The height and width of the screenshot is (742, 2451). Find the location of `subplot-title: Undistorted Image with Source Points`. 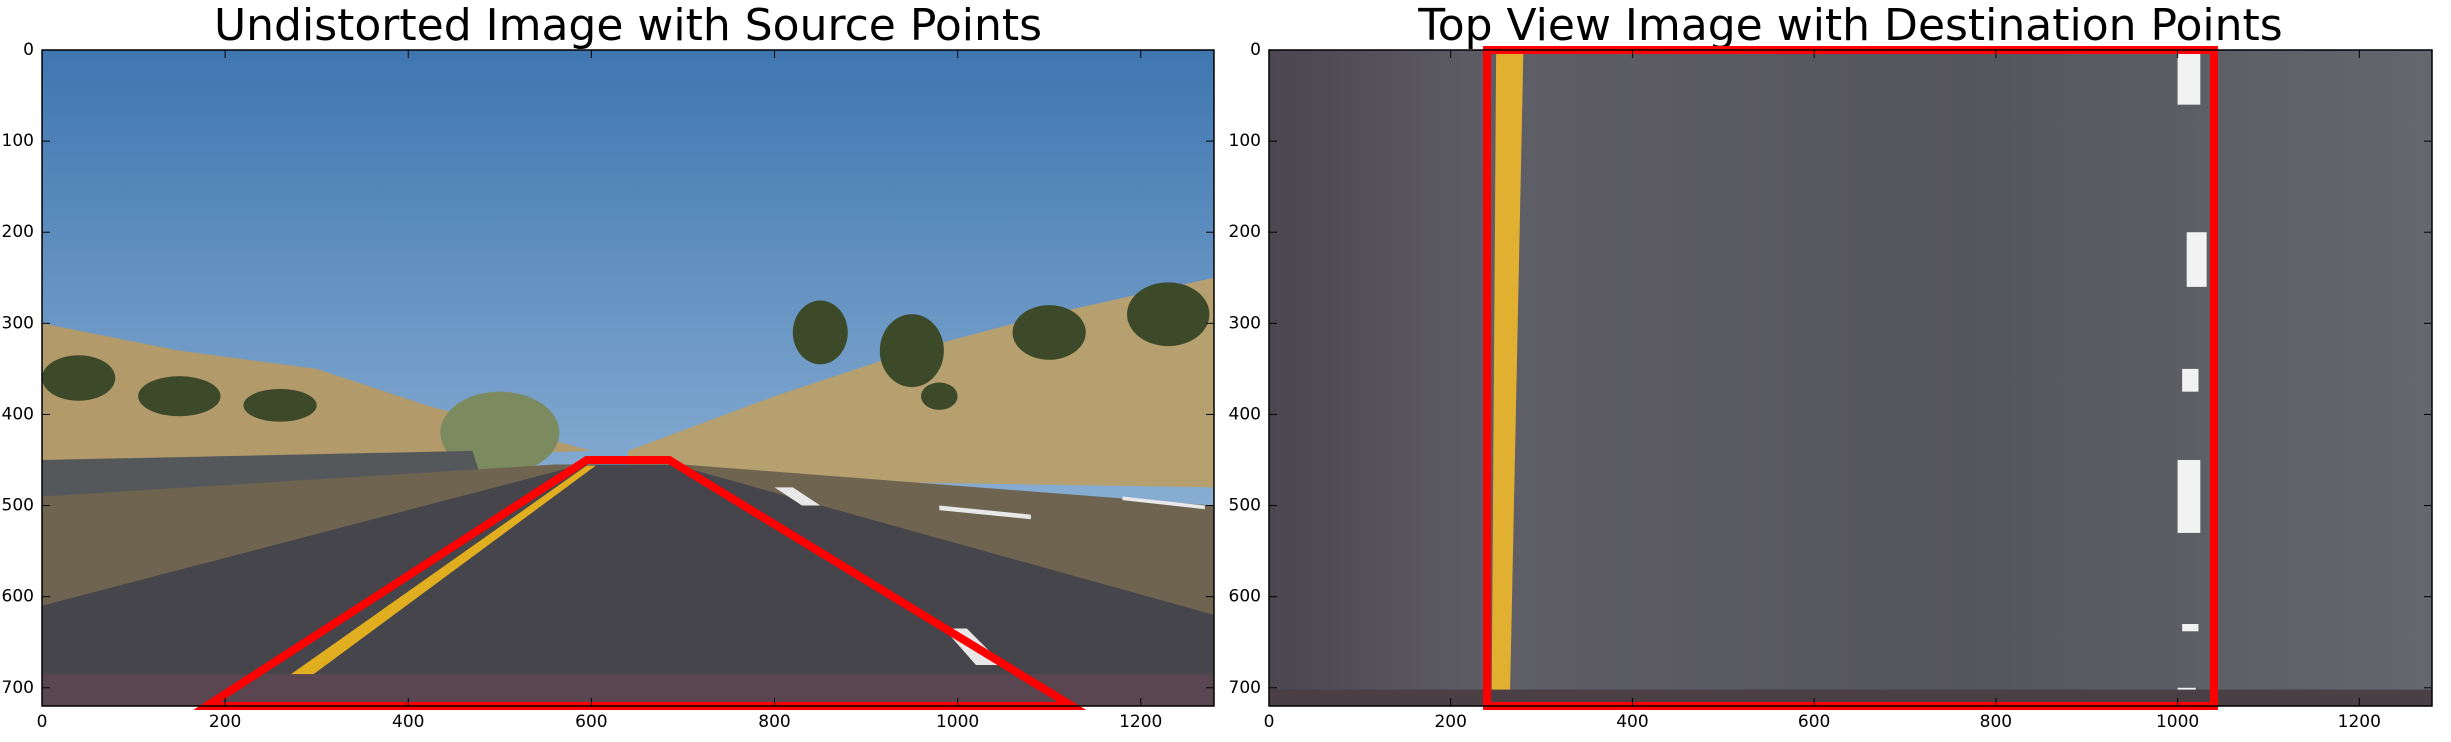

subplot-title: Undistorted Image with Source Points is located at coordinates (628, 25).